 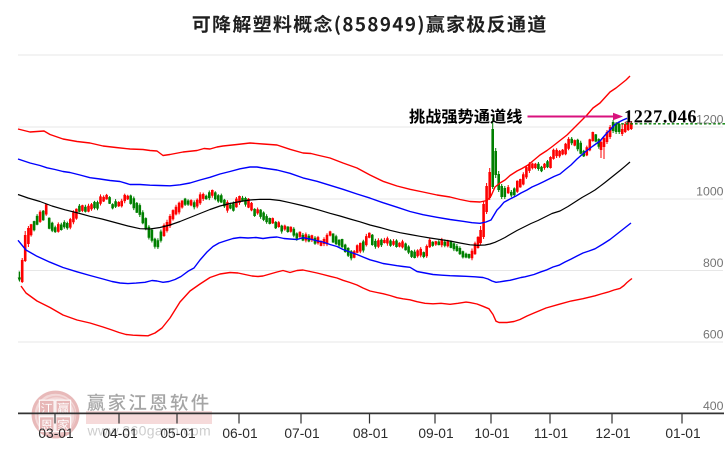 What do you see at coordinates (239, 433) in the screenshot?
I see `svg-text: 06-01` at bounding box center [239, 433].